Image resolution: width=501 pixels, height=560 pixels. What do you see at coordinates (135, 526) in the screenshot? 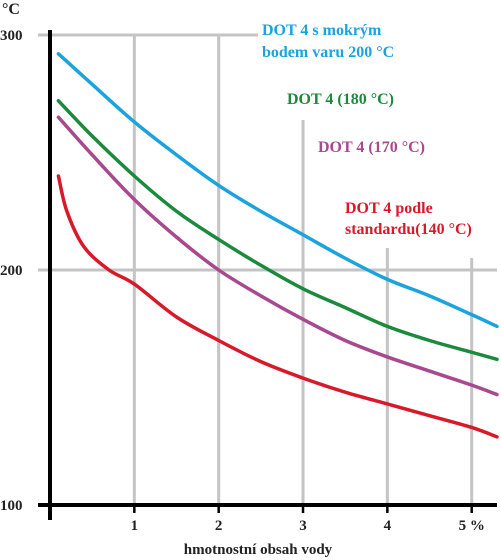
I see `x-tick-label: 1` at bounding box center [135, 526].